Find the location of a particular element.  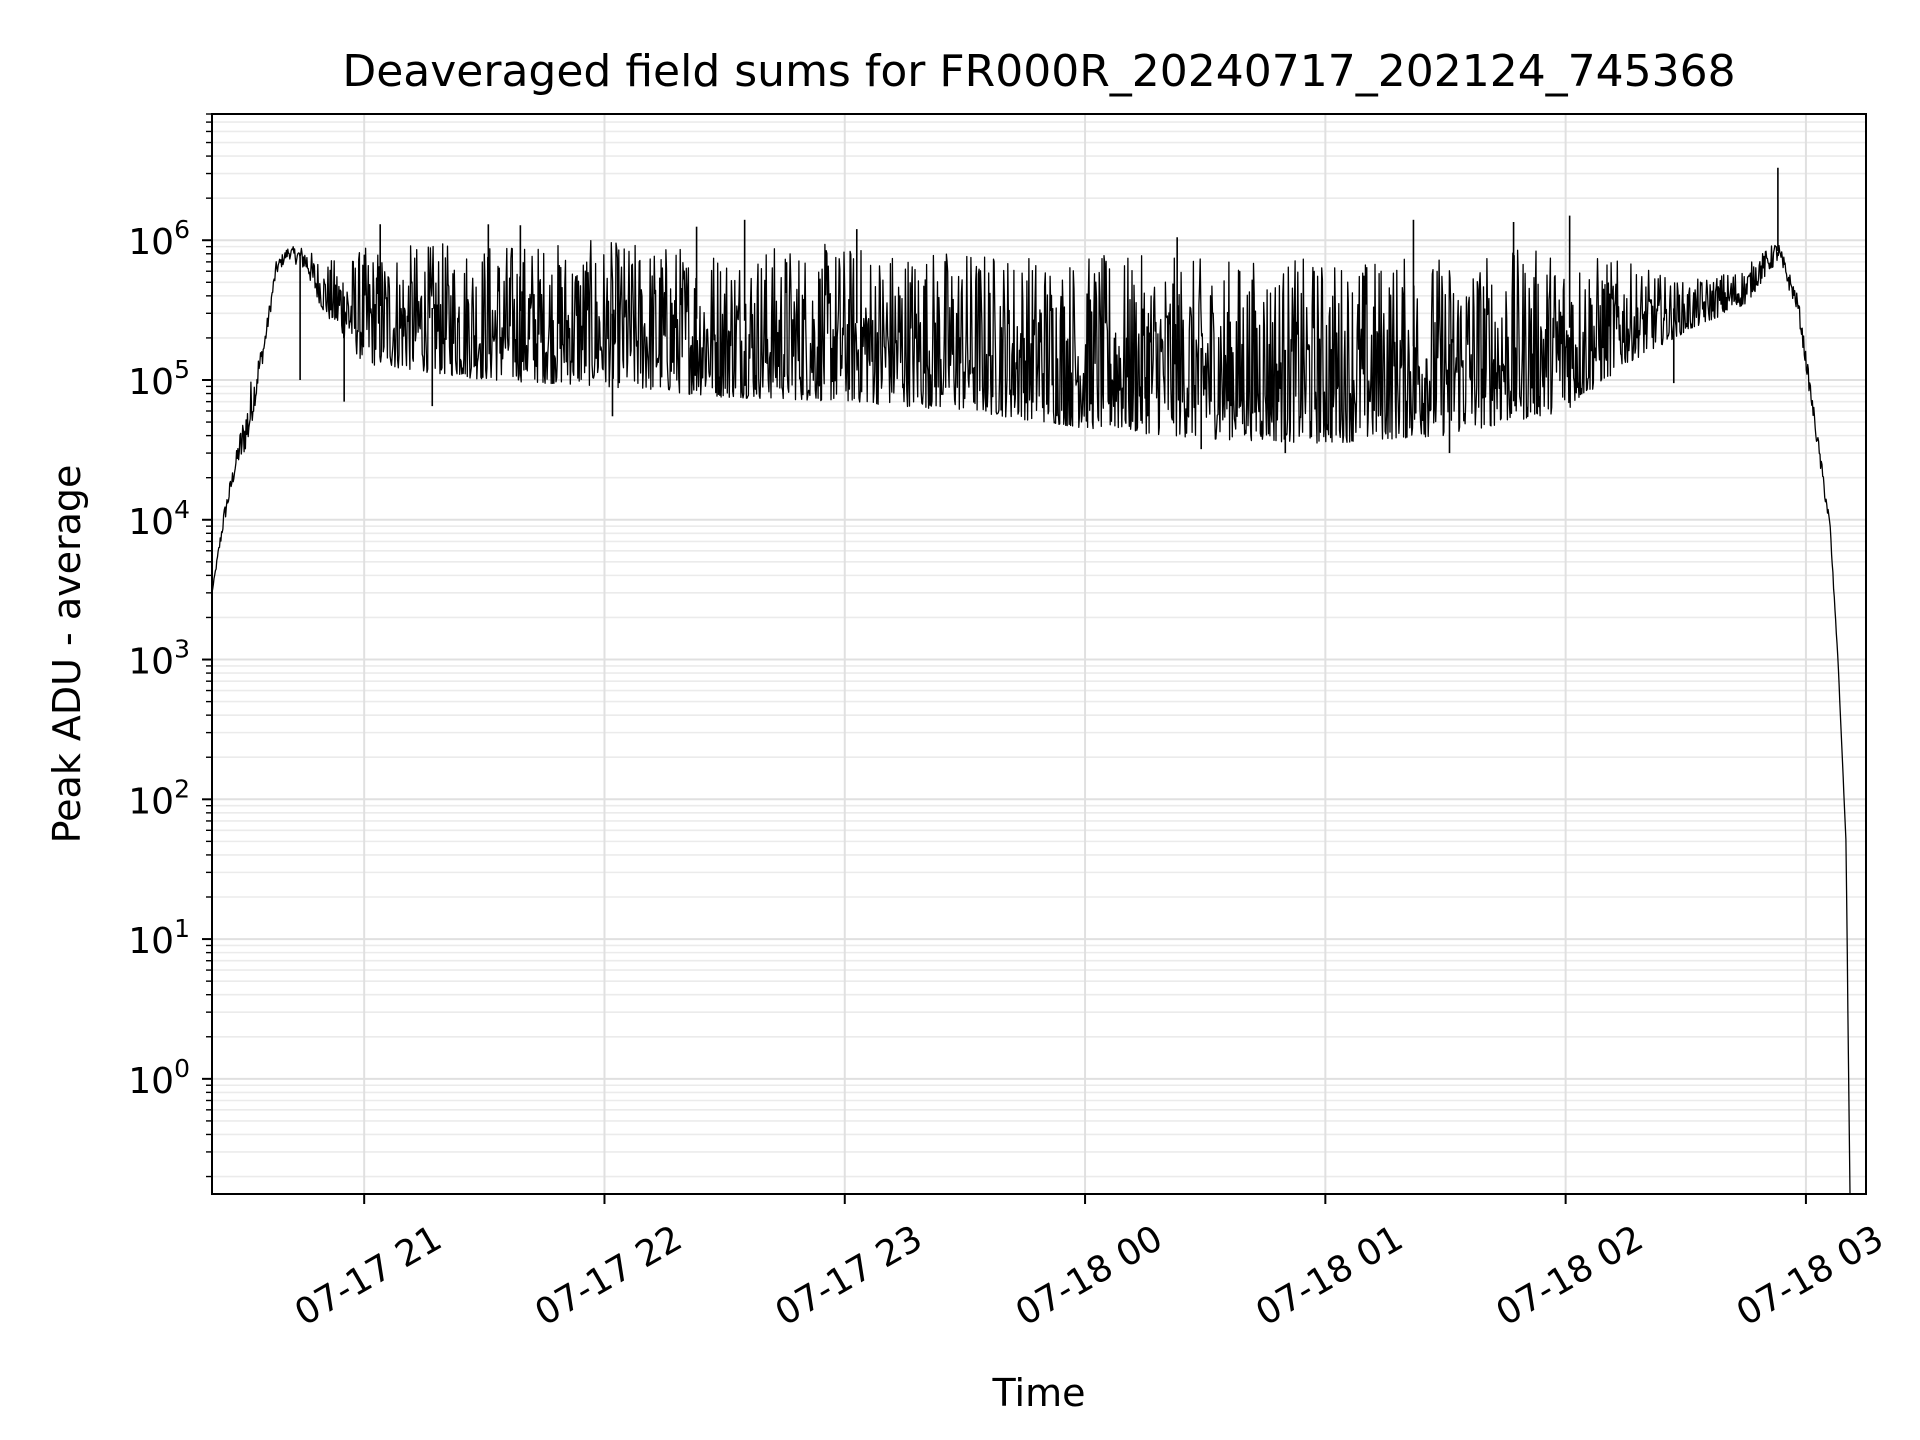

y-tick-label: 10⁵ is located at coordinates (159, 379).